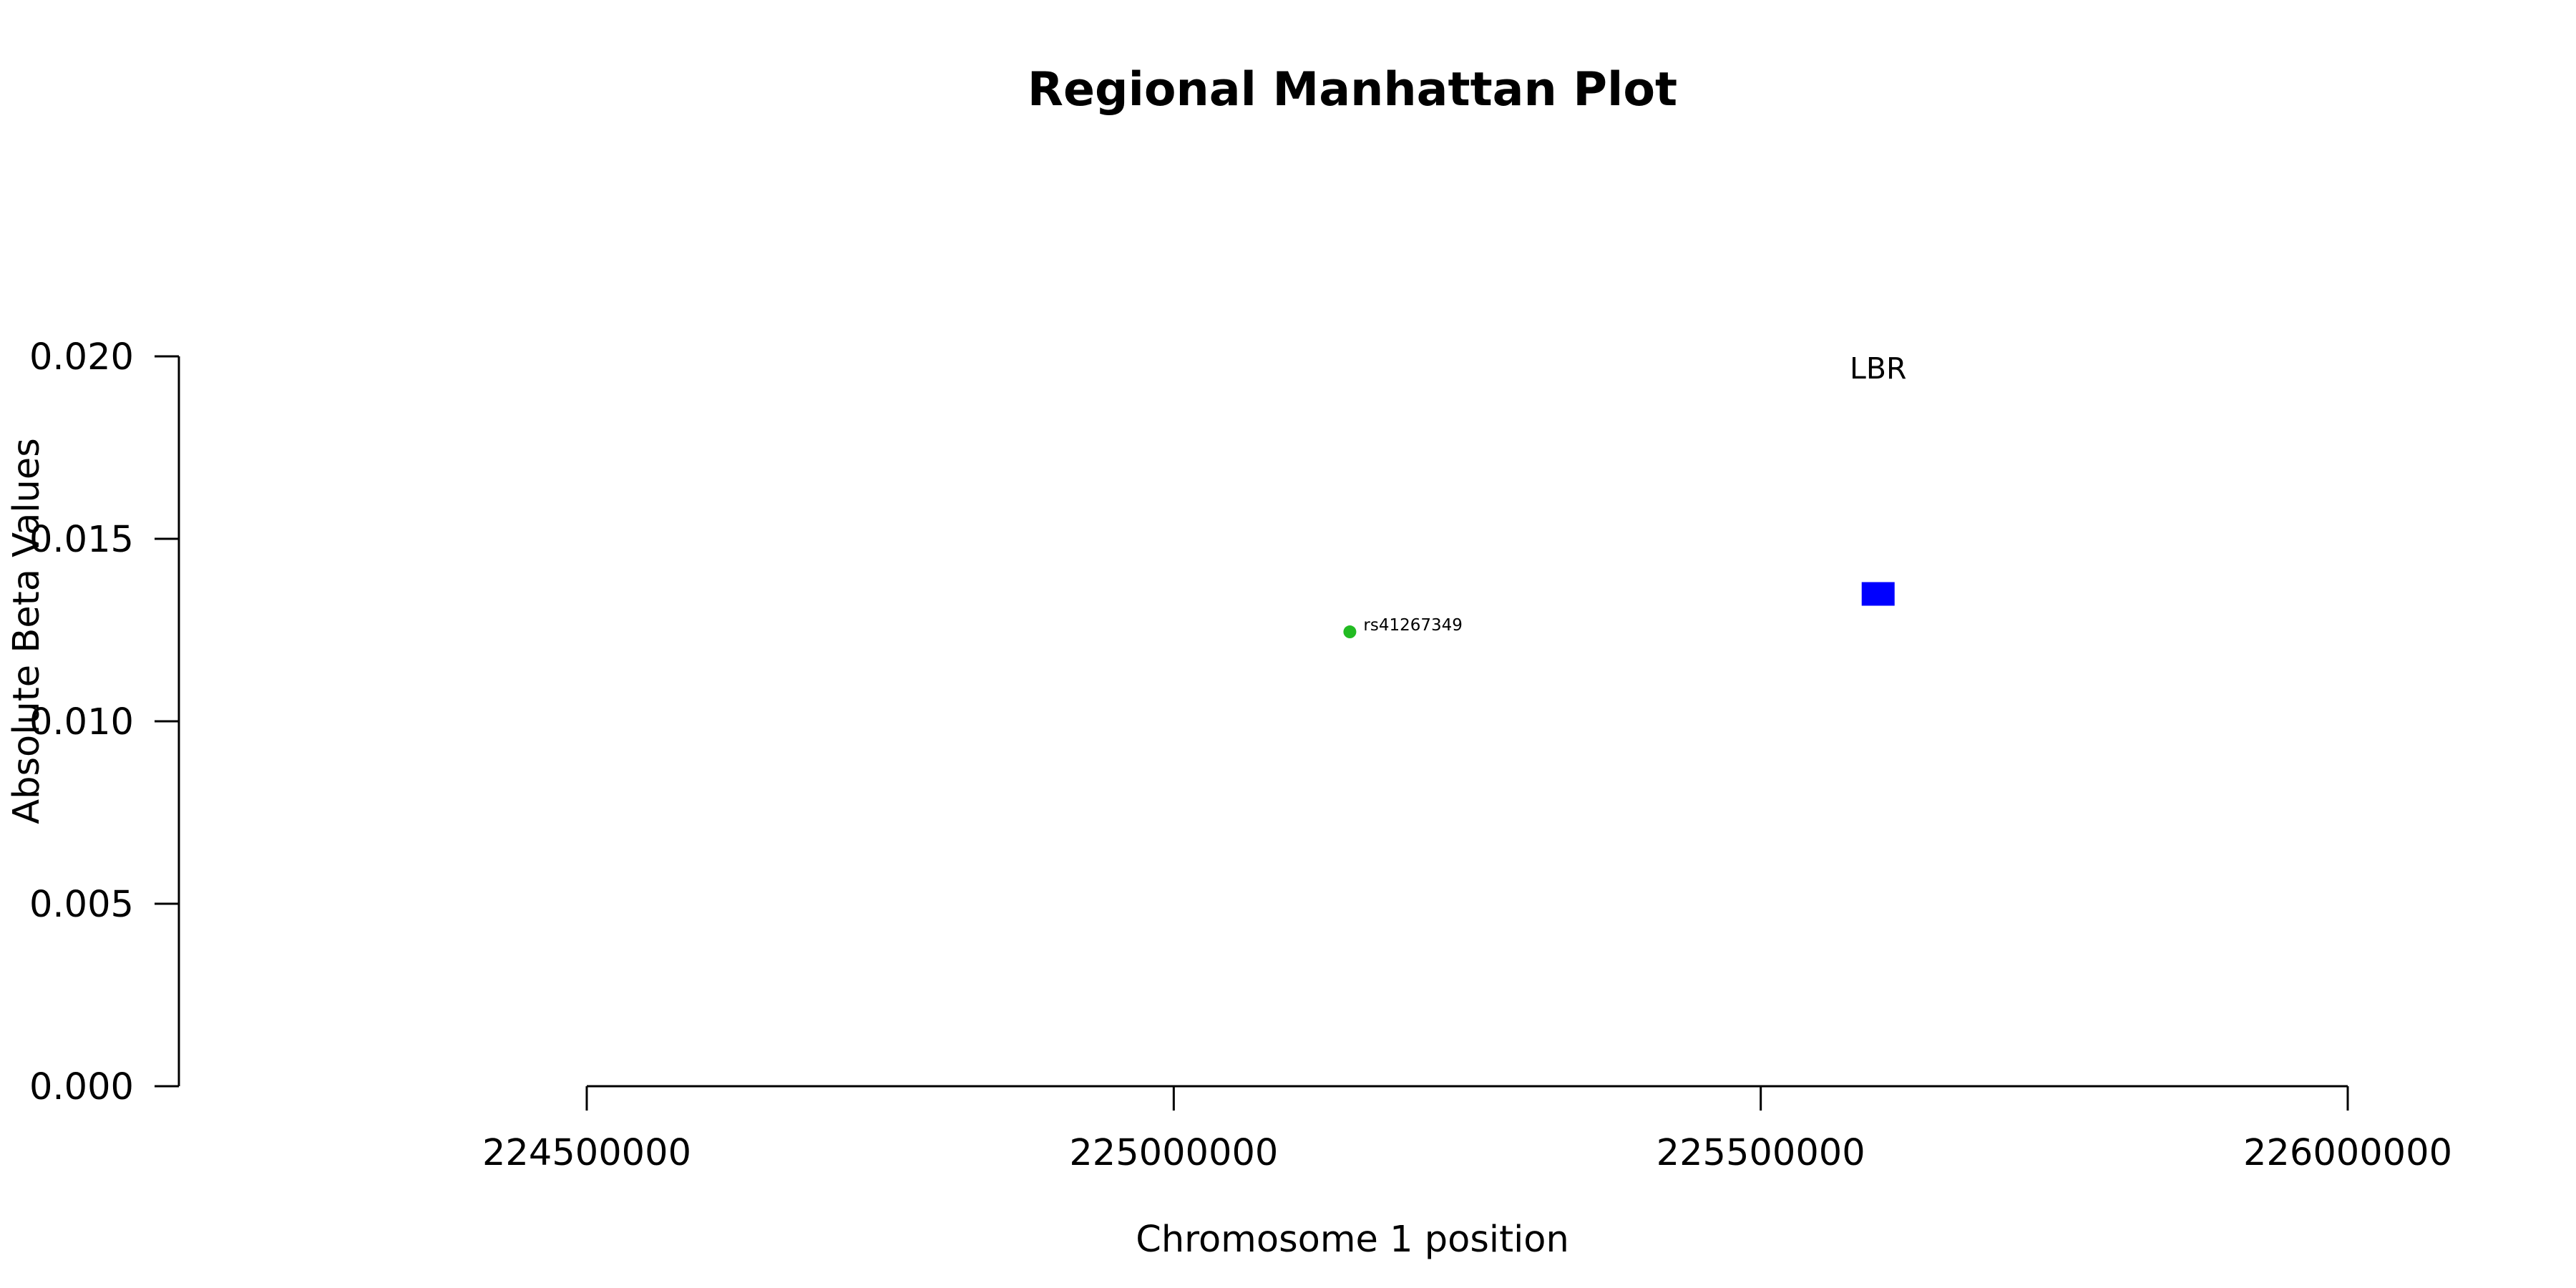 This screenshot has height=1288, width=2576. Describe the element at coordinates (1352, 90) in the screenshot. I see `chart-title: Regional Manhattan Plot` at that location.